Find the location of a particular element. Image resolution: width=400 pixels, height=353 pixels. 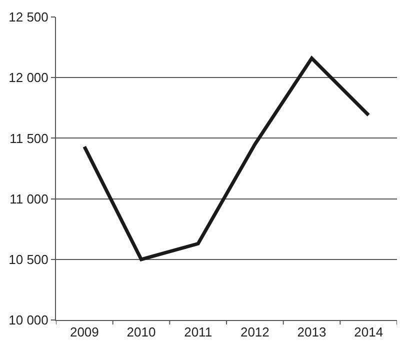

x-tick-label: 2011 is located at coordinates (198, 332).